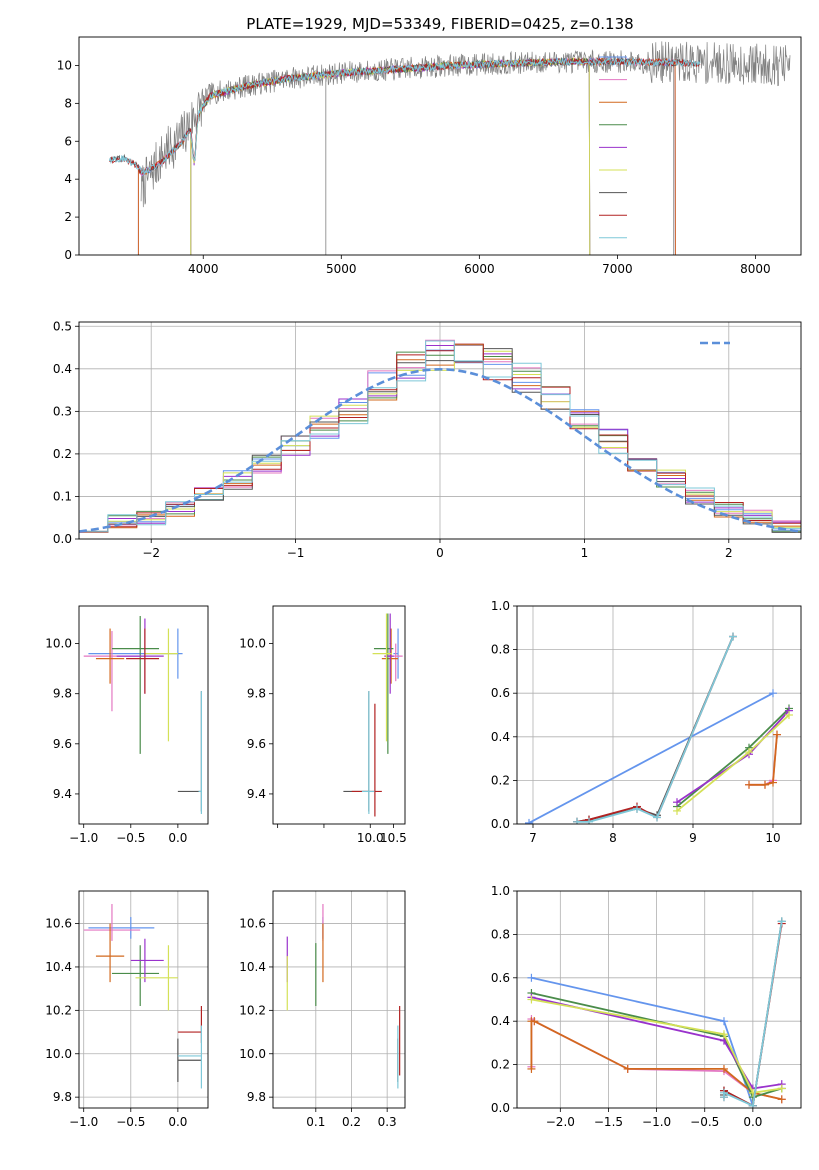 Image resolution: width=819 pixels, height=1170 pixels. What do you see at coordinates (693, 838) in the screenshot?
I see `x-tick-label: 9` at bounding box center [693, 838].